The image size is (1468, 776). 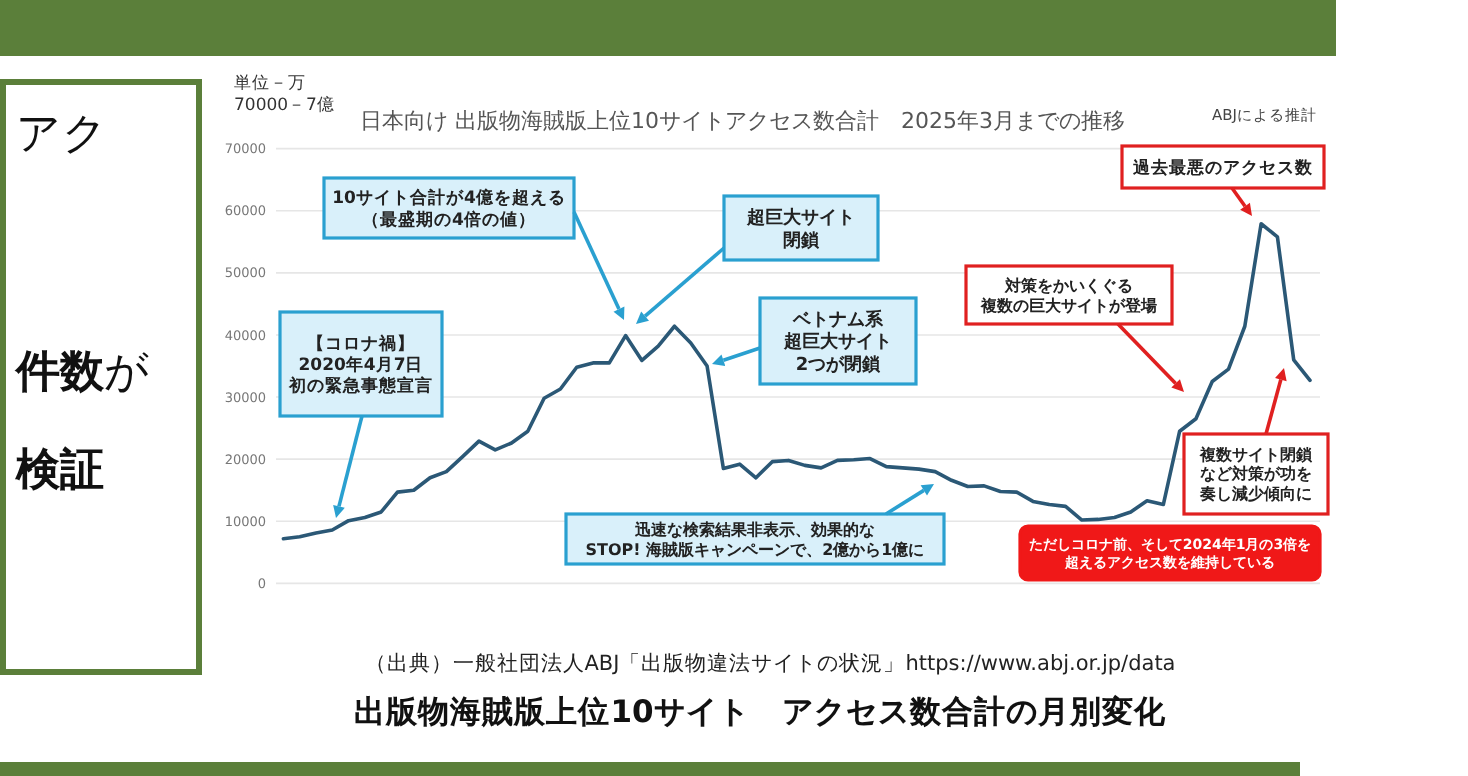 I want to click on text: 検証, so click(x=59, y=471).